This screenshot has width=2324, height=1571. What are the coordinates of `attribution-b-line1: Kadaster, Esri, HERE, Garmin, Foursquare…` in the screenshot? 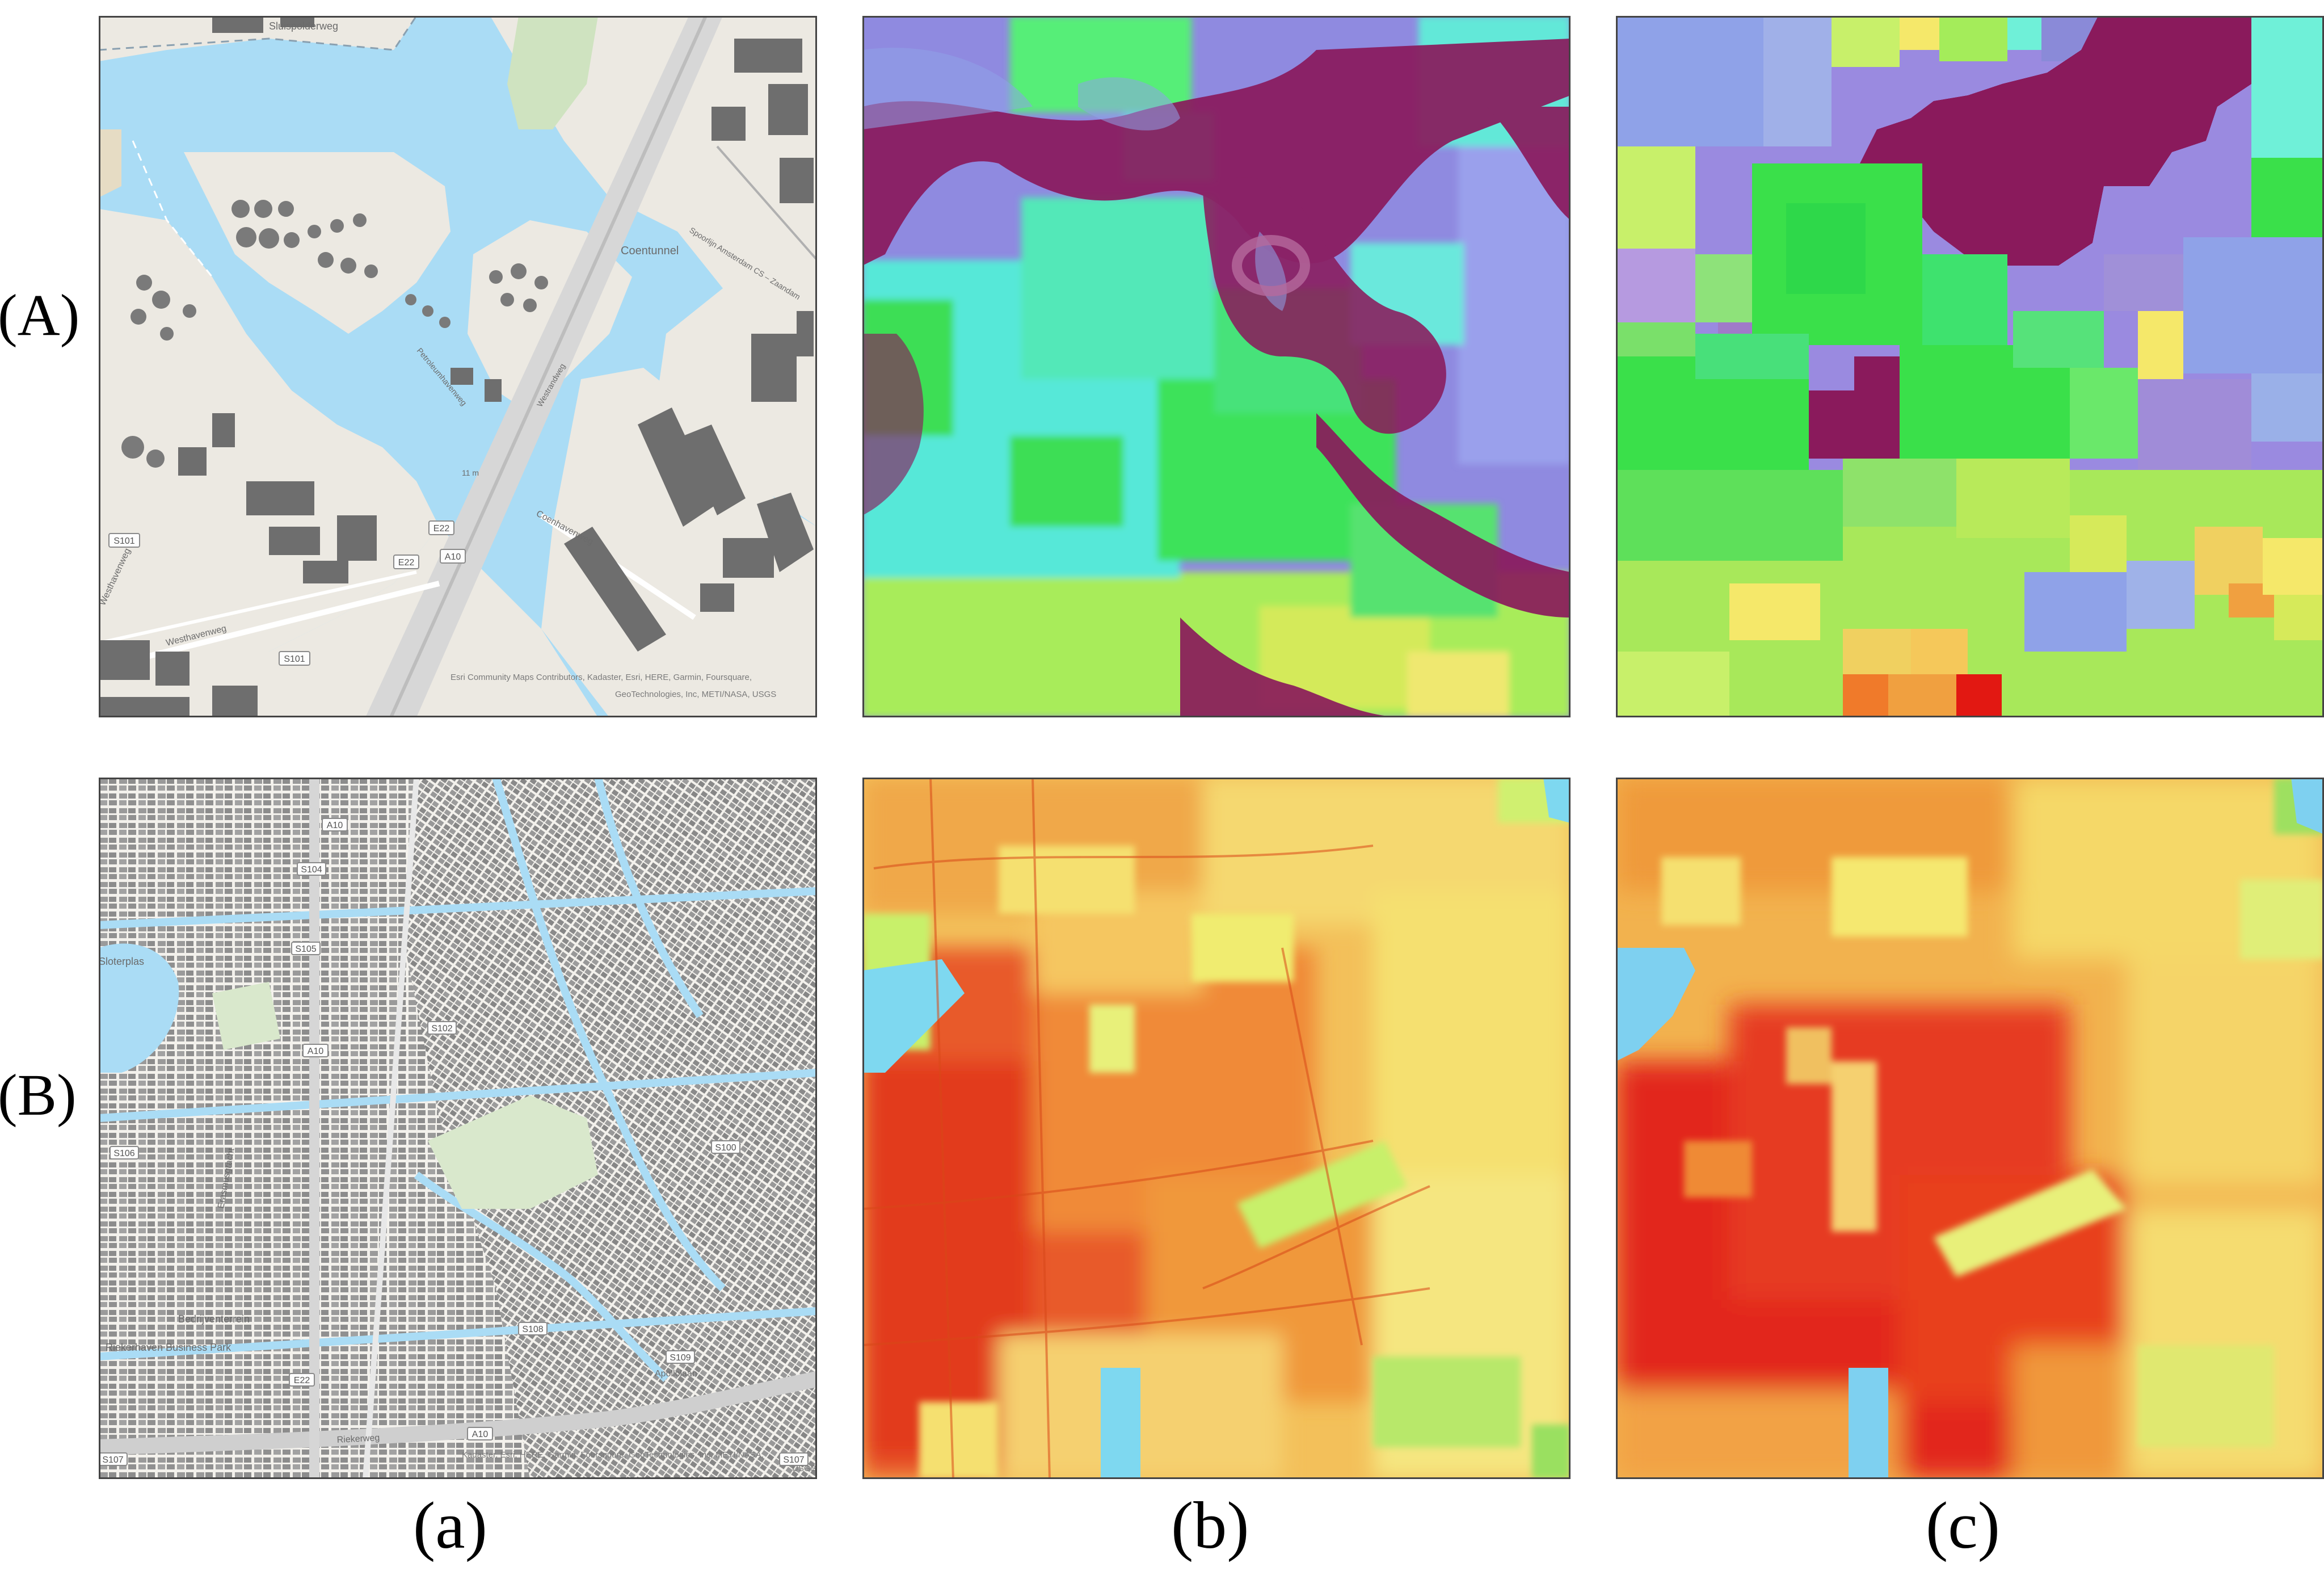 It's located at (613, 1455).